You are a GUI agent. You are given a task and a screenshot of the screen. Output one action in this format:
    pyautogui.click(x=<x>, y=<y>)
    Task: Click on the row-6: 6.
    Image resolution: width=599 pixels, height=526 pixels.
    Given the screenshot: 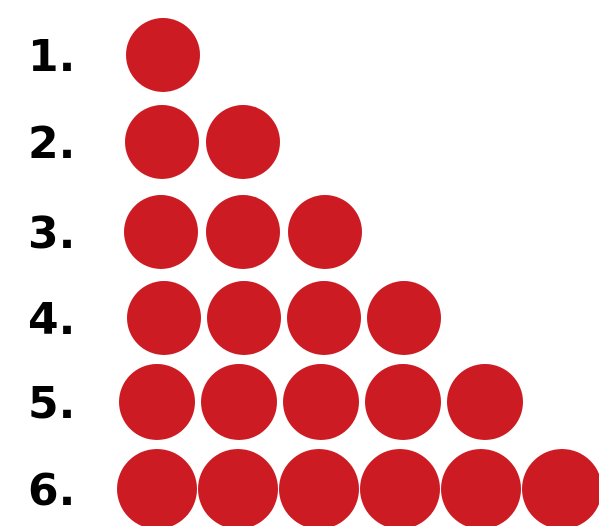 What is the action you would take?
    pyautogui.click(x=313, y=487)
    